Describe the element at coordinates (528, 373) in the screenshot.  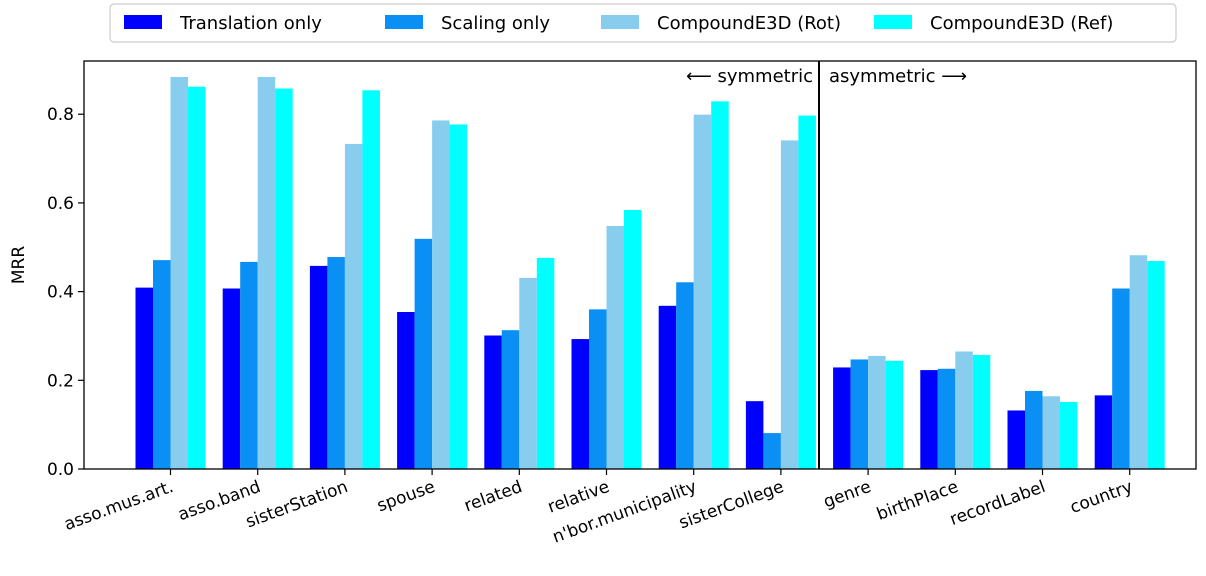
I see `bar-3-related` at that location.